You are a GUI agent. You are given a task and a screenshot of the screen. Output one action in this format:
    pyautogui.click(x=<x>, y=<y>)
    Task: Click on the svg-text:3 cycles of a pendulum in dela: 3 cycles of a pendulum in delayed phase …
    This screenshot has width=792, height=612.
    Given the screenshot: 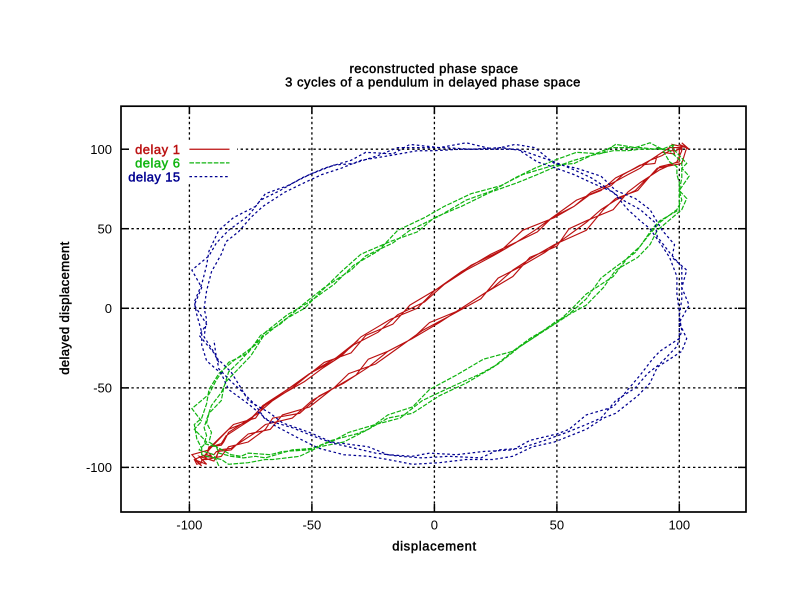 What is the action you would take?
    pyautogui.click(x=433, y=82)
    